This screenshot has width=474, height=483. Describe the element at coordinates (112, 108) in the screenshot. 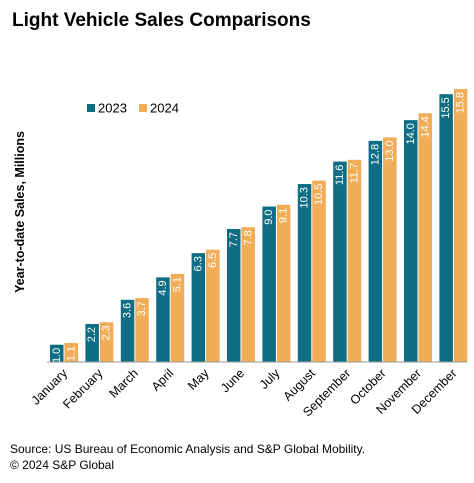

I see `legend-label-2023: 2023` at that location.